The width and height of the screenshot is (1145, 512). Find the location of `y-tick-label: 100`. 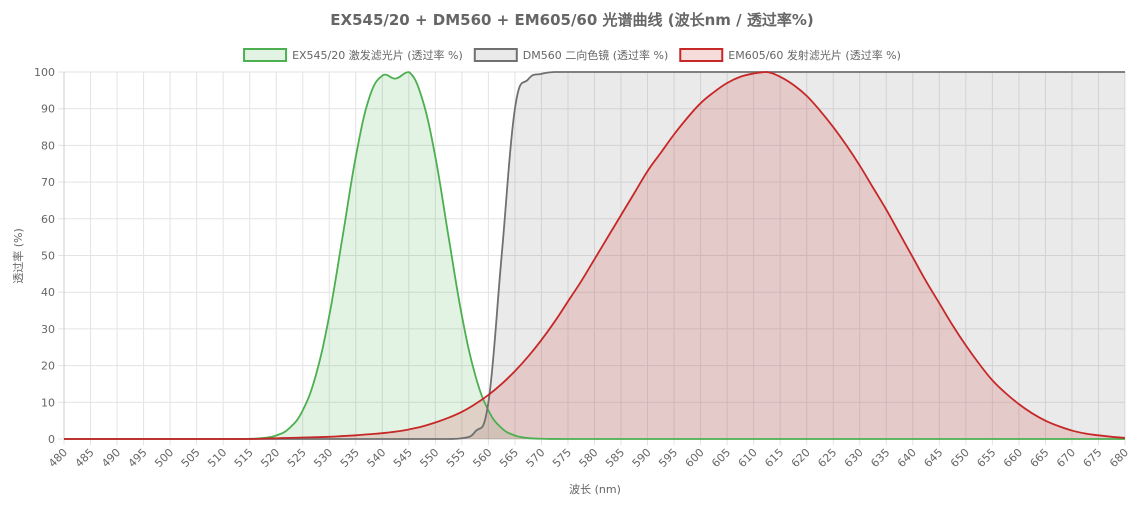

y-tick-label: 100 is located at coordinates (44, 72).